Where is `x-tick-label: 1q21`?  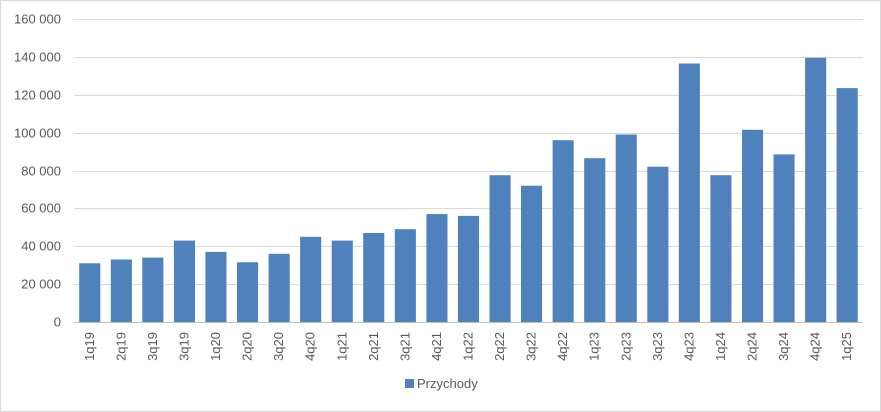 x-tick-label: 1q21 is located at coordinates (341, 346).